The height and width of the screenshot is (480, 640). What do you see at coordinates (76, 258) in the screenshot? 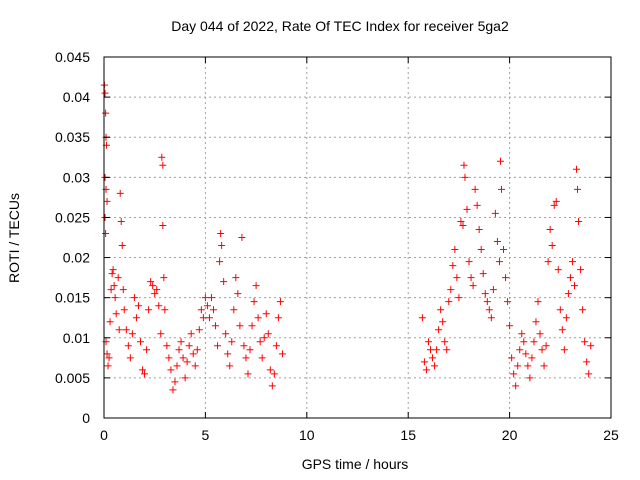
I see `y-tick-label: 0.02` at bounding box center [76, 258].